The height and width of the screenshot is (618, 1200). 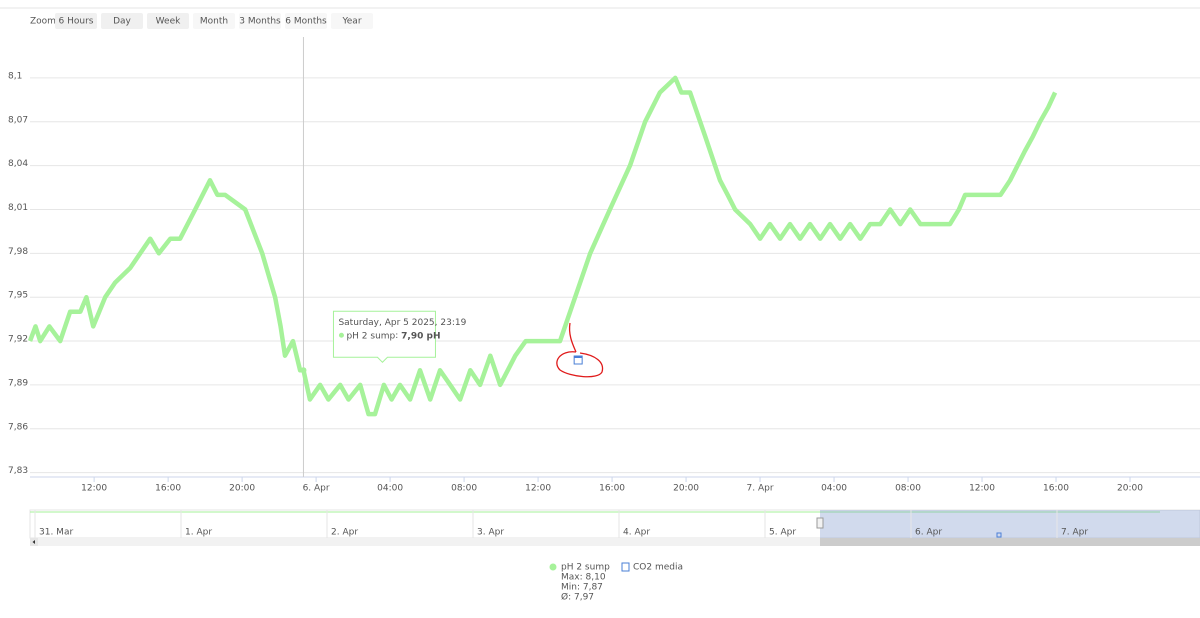 I want to click on zoom-button-label: Day, so click(x=122, y=22).